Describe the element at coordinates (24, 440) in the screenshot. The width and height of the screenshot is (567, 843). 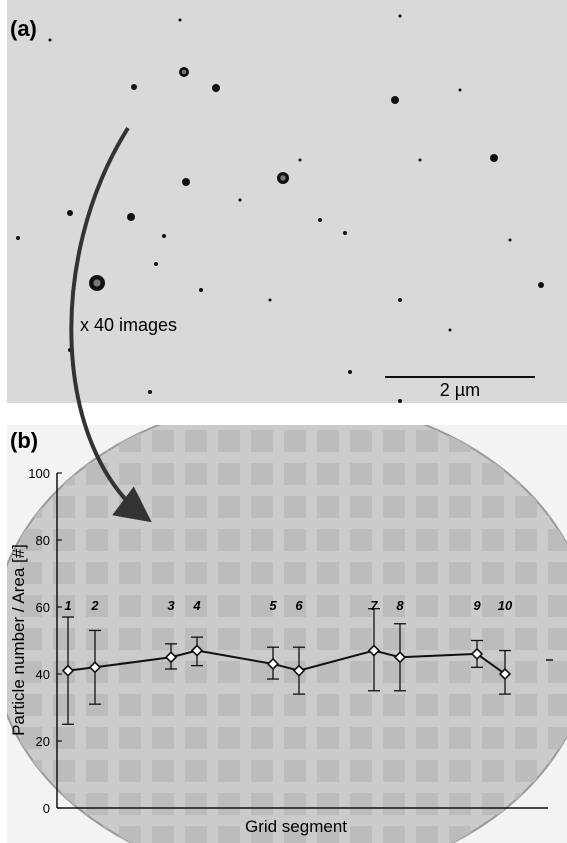
I see `panel-b-label: (b)` at that location.